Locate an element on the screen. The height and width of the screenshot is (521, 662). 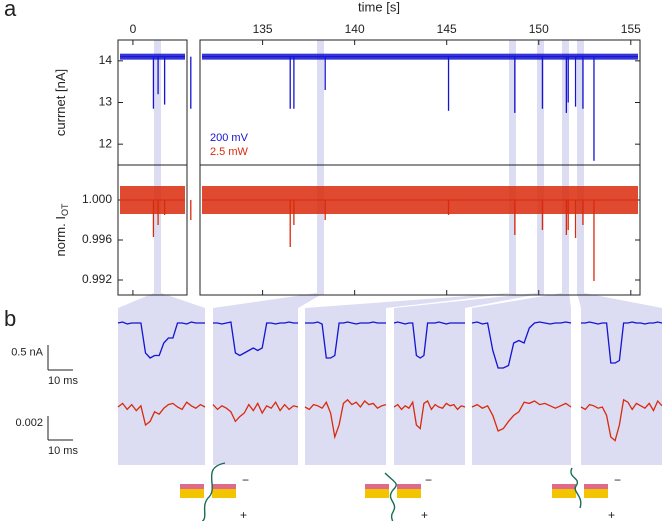
legend-entry: 2.5 mW is located at coordinates (229, 152).